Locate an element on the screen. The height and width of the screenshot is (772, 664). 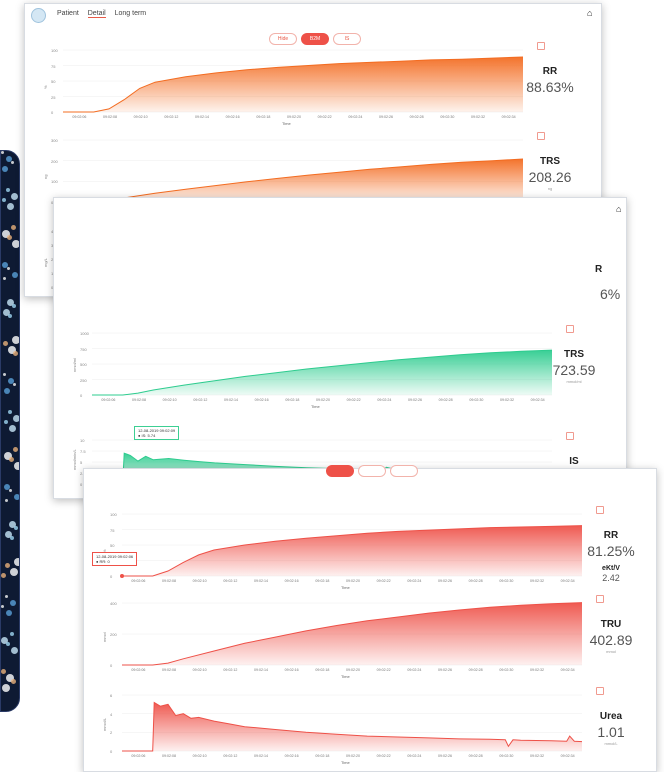
metric-value: 208.26 is located at coordinates (550, 177).